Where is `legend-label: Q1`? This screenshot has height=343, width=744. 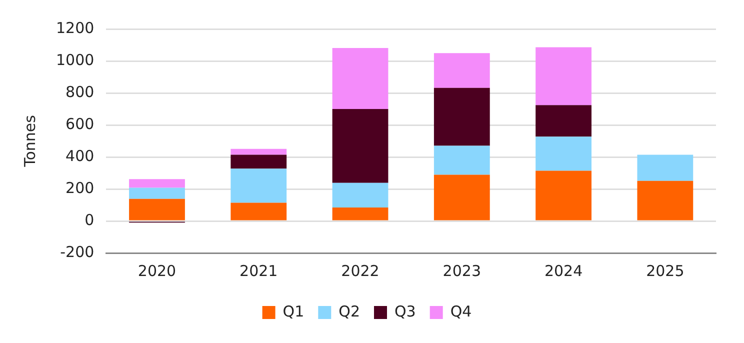
legend-label: Q1 is located at coordinates (293, 311).